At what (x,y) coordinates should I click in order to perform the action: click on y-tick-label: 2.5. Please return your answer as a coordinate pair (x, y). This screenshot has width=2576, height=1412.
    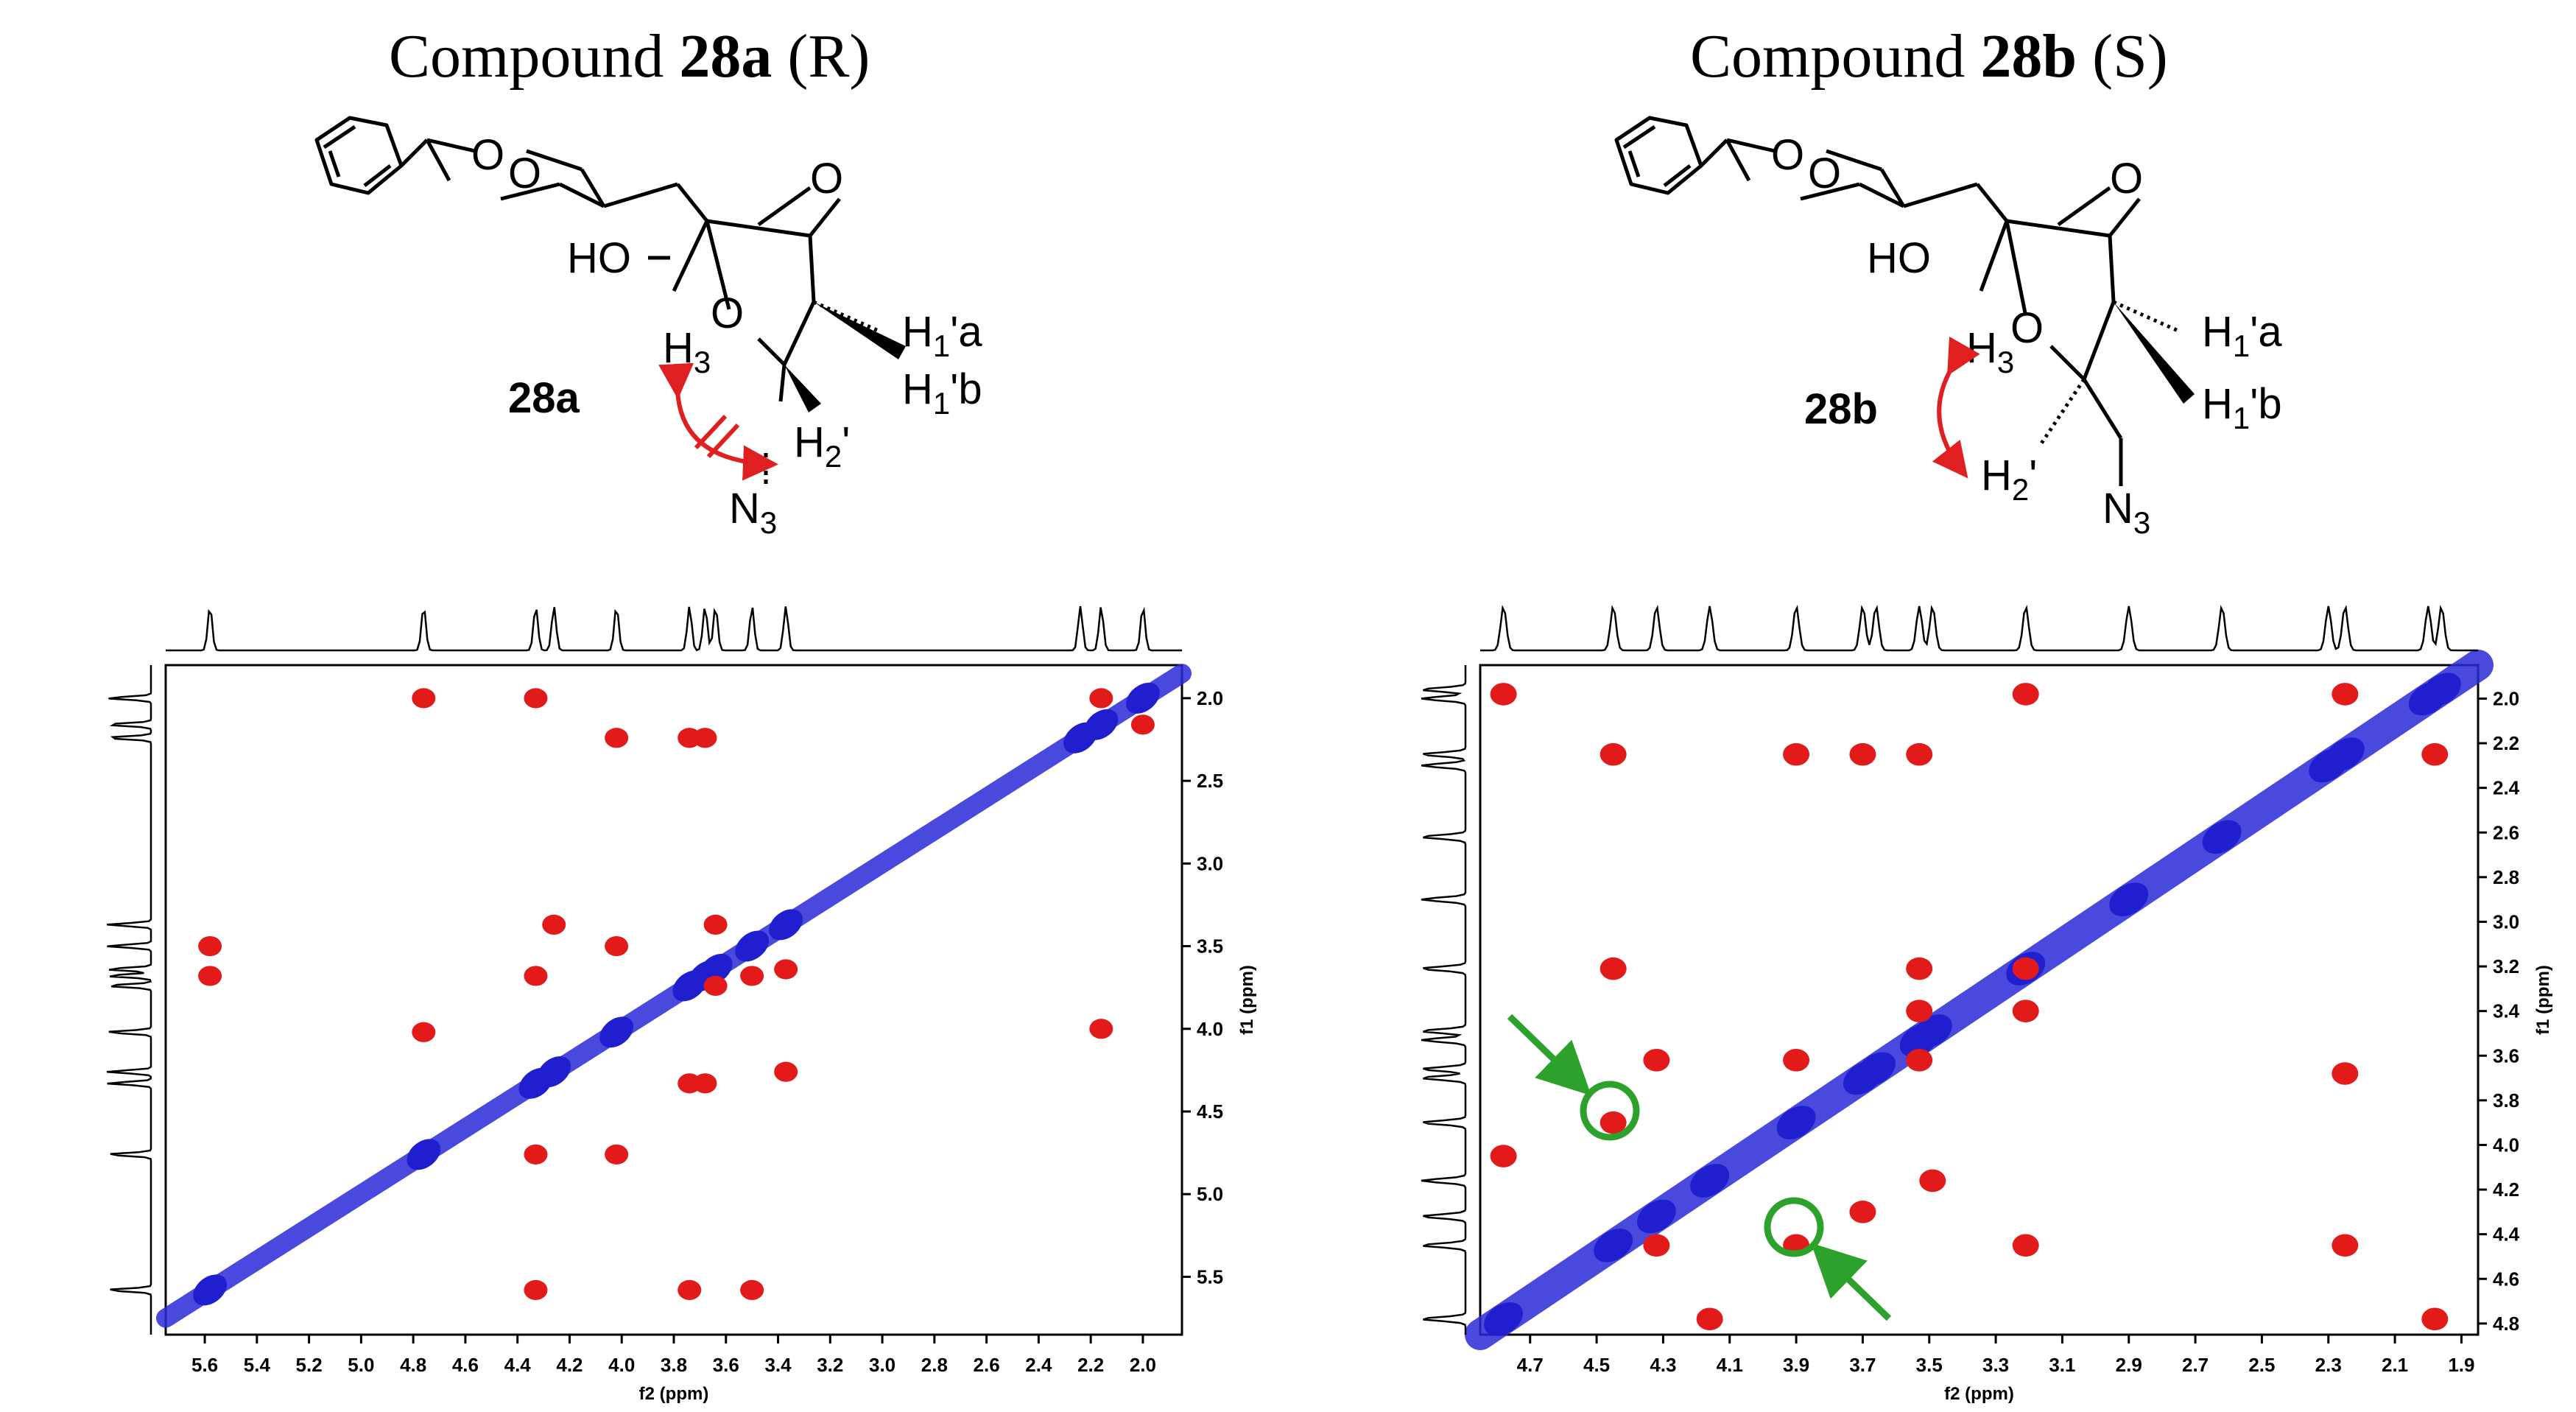
    Looking at the image, I should click on (1210, 781).